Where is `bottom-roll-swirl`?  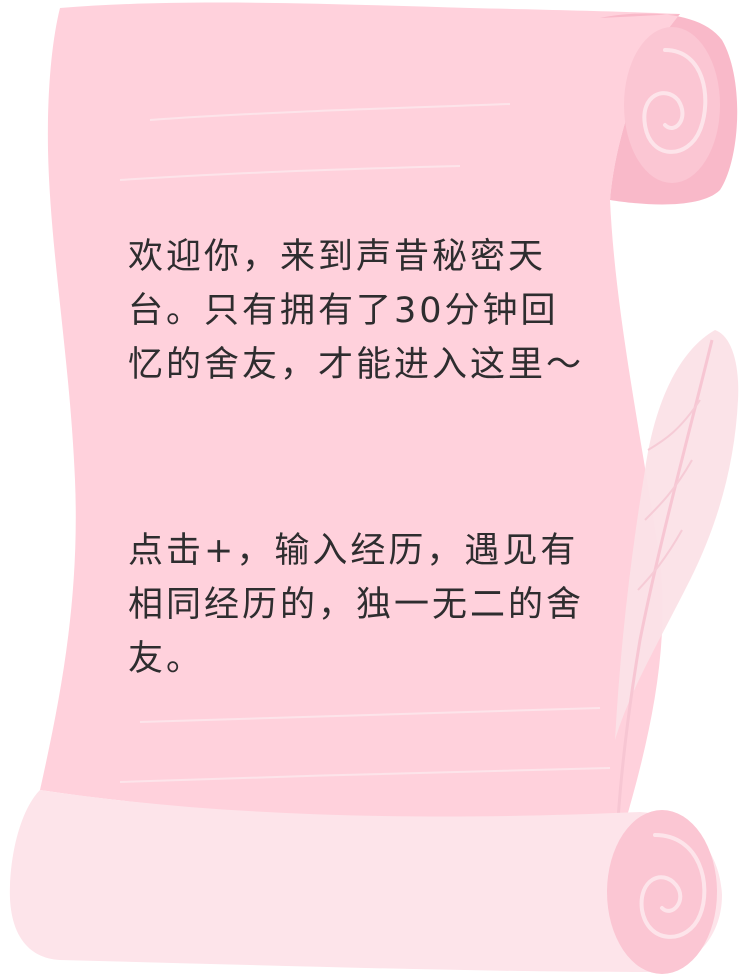 bottom-roll-swirl is located at coordinates (673, 886).